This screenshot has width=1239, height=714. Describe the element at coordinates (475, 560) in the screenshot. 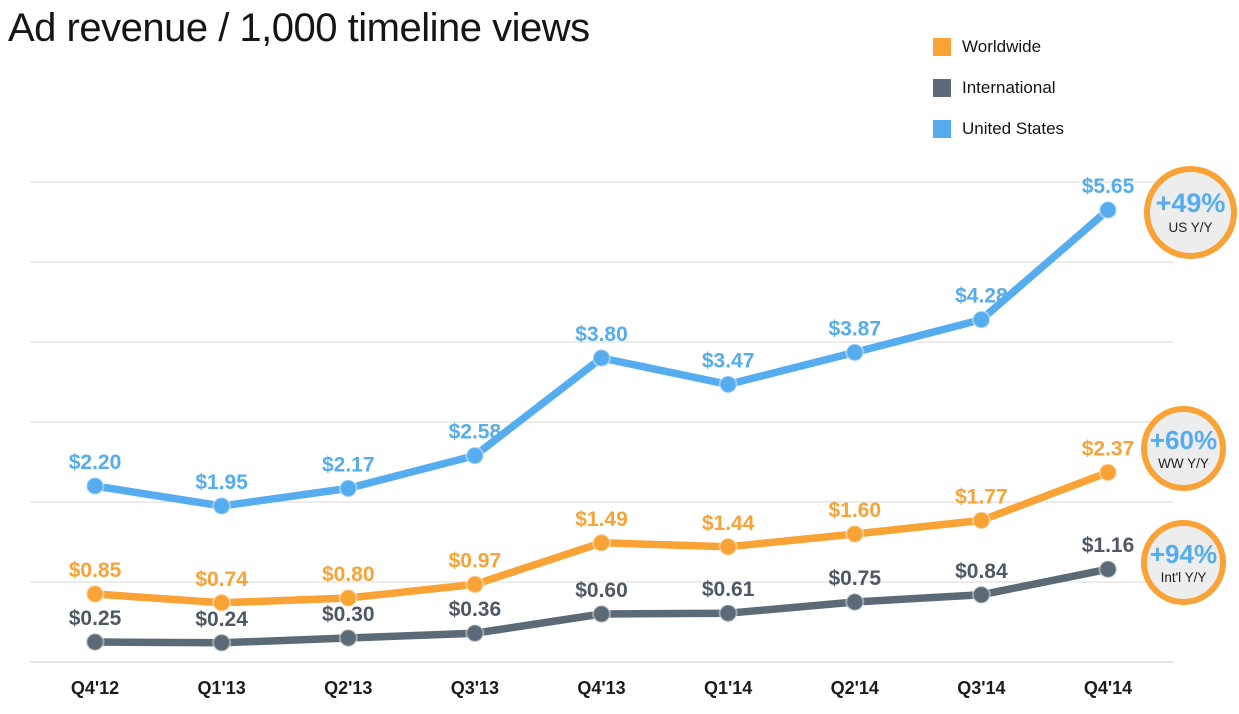

I see `value-label-worldwide: $0.97` at that location.